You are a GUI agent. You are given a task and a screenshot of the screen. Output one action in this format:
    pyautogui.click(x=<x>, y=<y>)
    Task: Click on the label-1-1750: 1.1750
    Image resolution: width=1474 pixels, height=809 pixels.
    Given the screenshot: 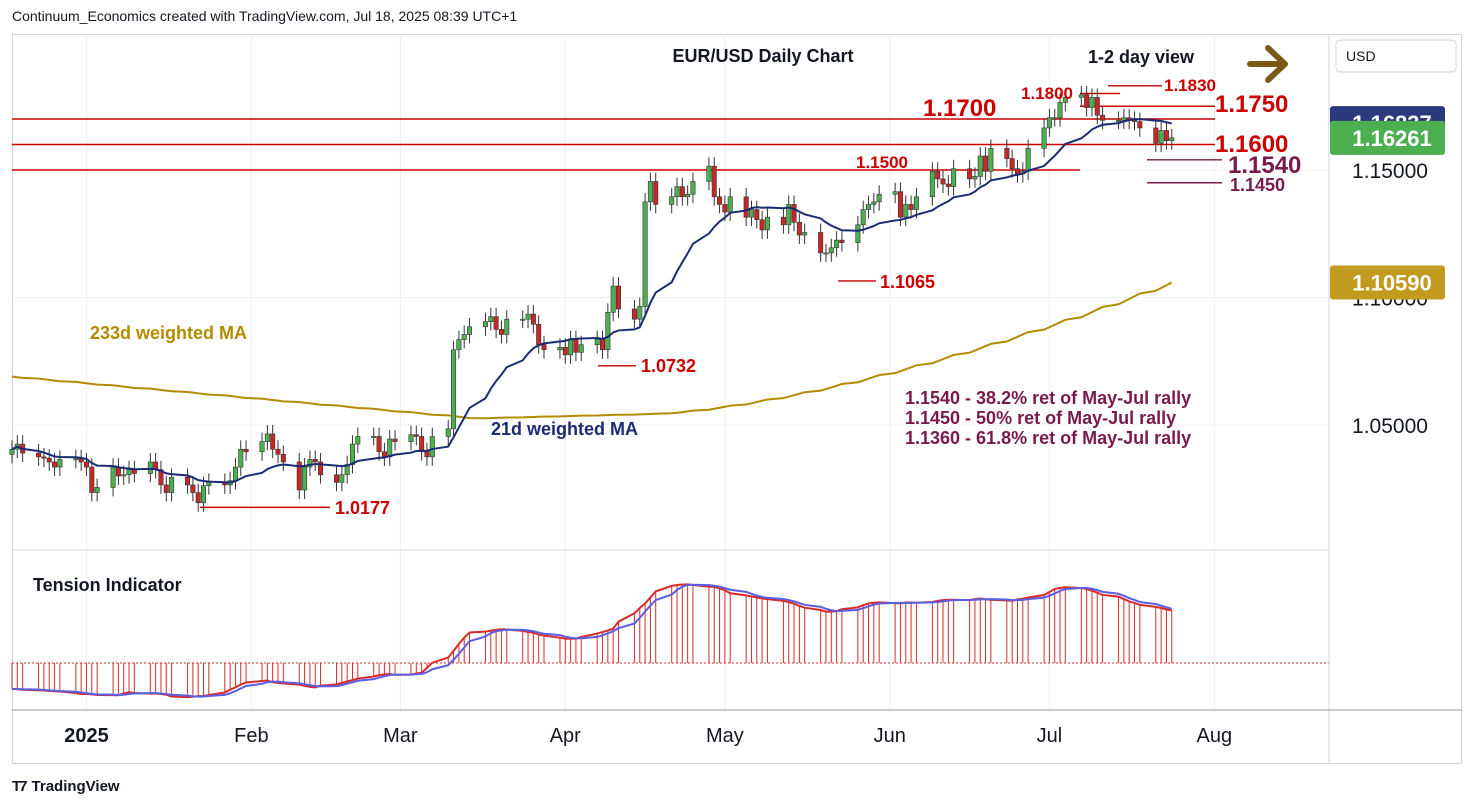 What is the action you would take?
    pyautogui.click(x=1251, y=104)
    